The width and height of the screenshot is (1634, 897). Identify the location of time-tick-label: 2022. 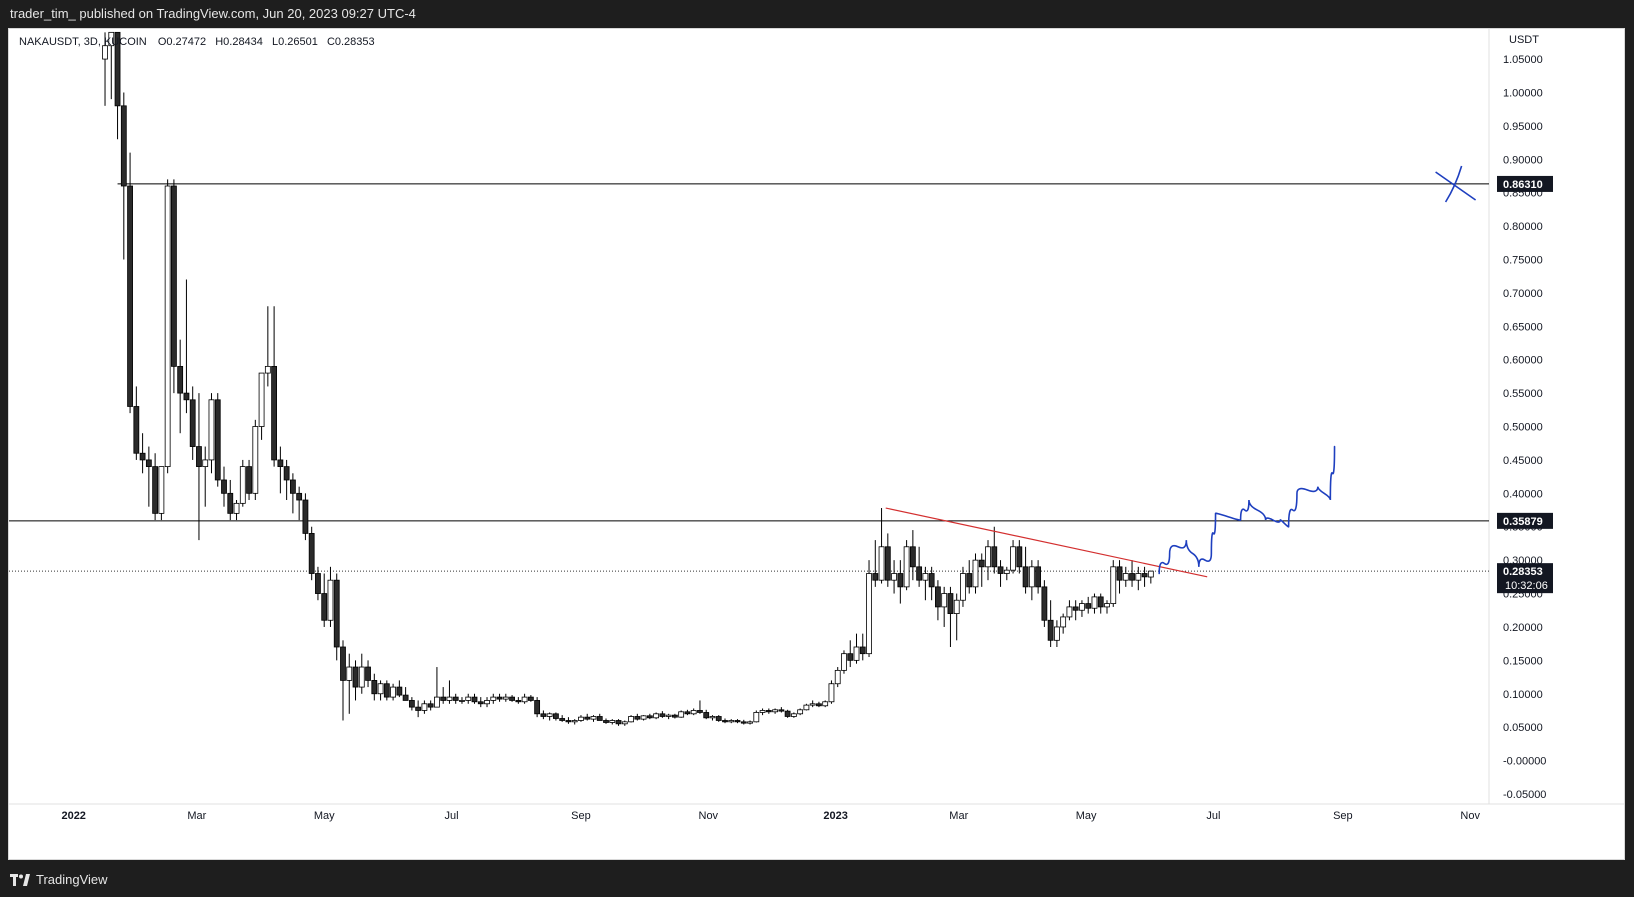
(73, 816).